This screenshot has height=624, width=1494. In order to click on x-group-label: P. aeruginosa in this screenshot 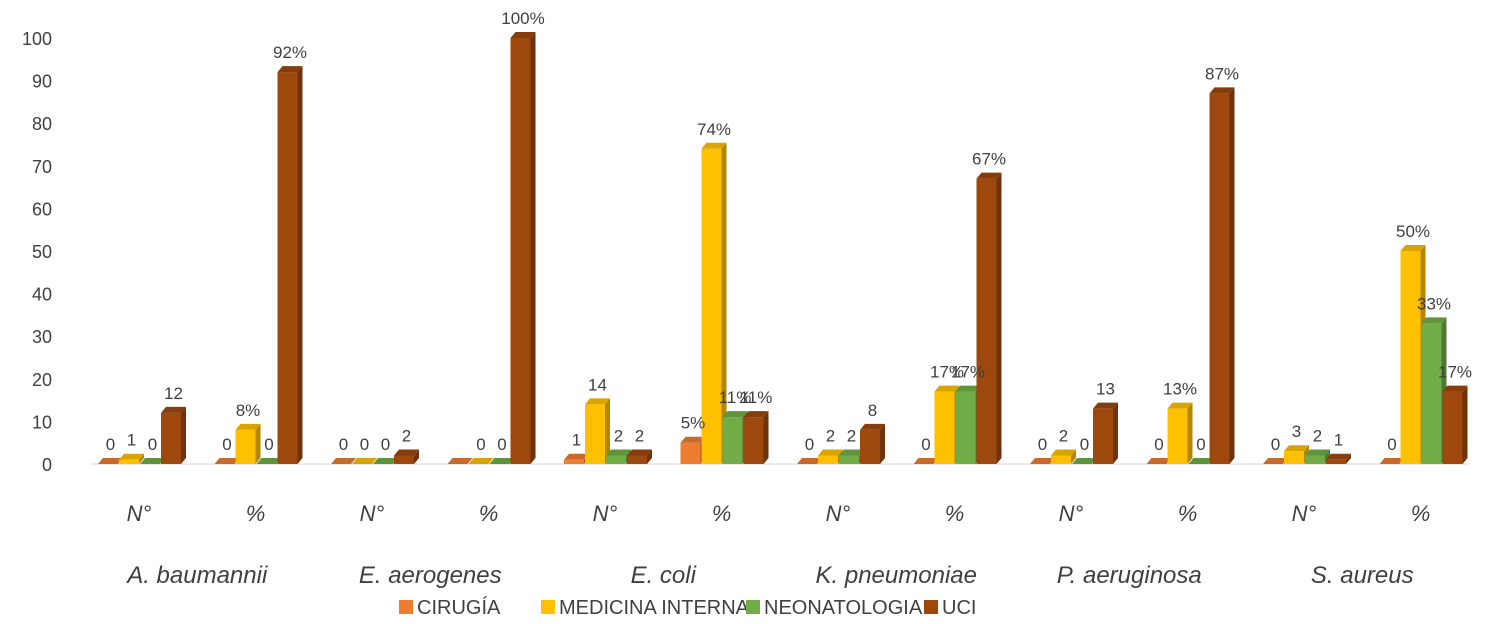, I will do `click(1129, 575)`.